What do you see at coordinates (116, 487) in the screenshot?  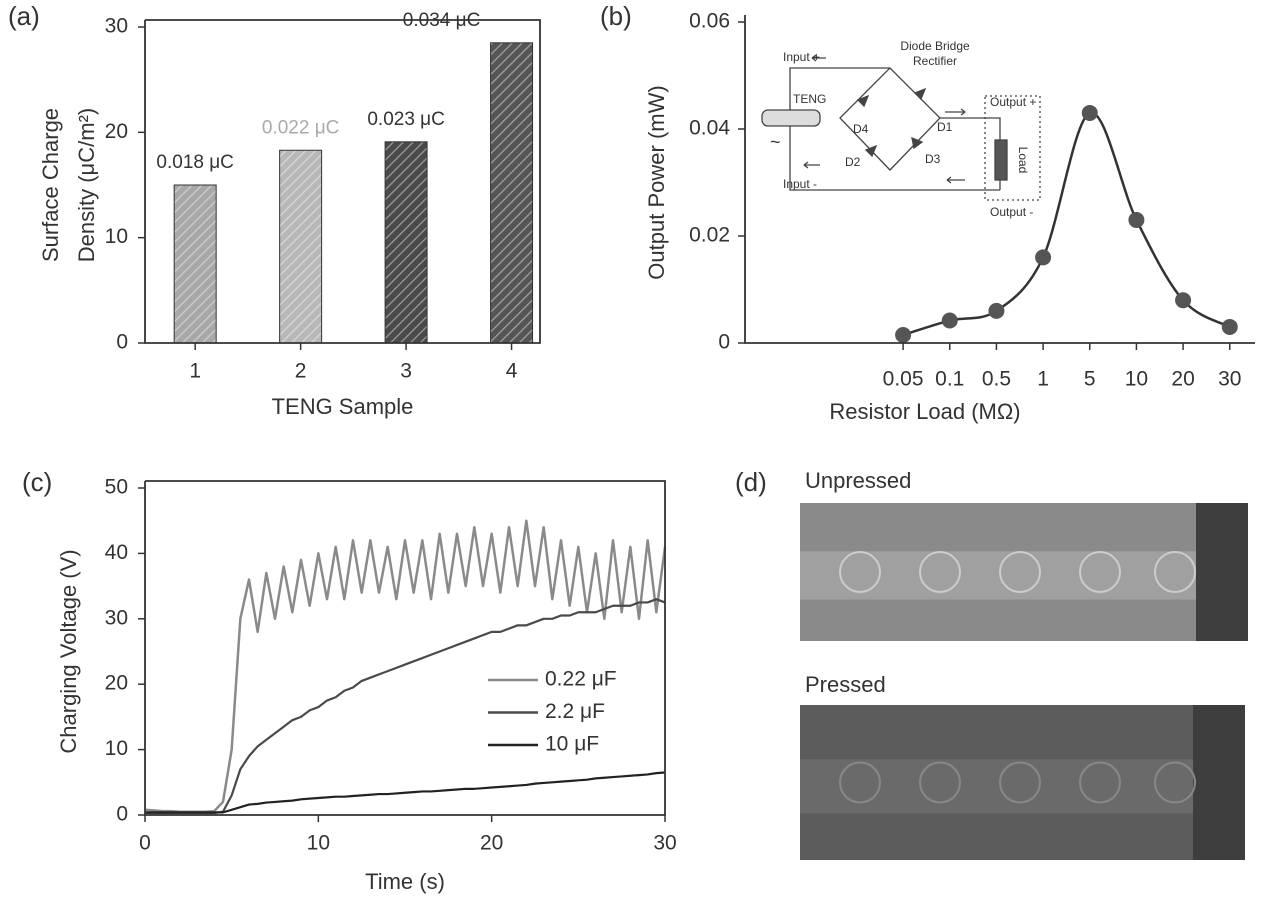 I see `y-tick-label: 50` at bounding box center [116, 487].